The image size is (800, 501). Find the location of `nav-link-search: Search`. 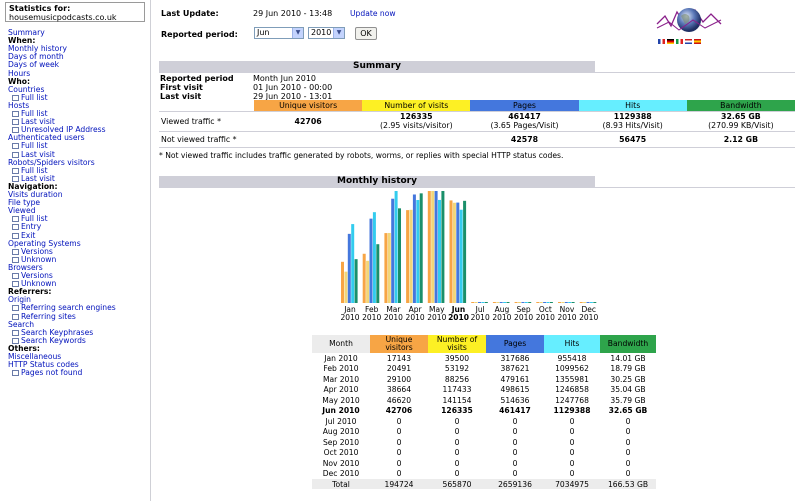

nav-link-search: Search is located at coordinates (21, 324).